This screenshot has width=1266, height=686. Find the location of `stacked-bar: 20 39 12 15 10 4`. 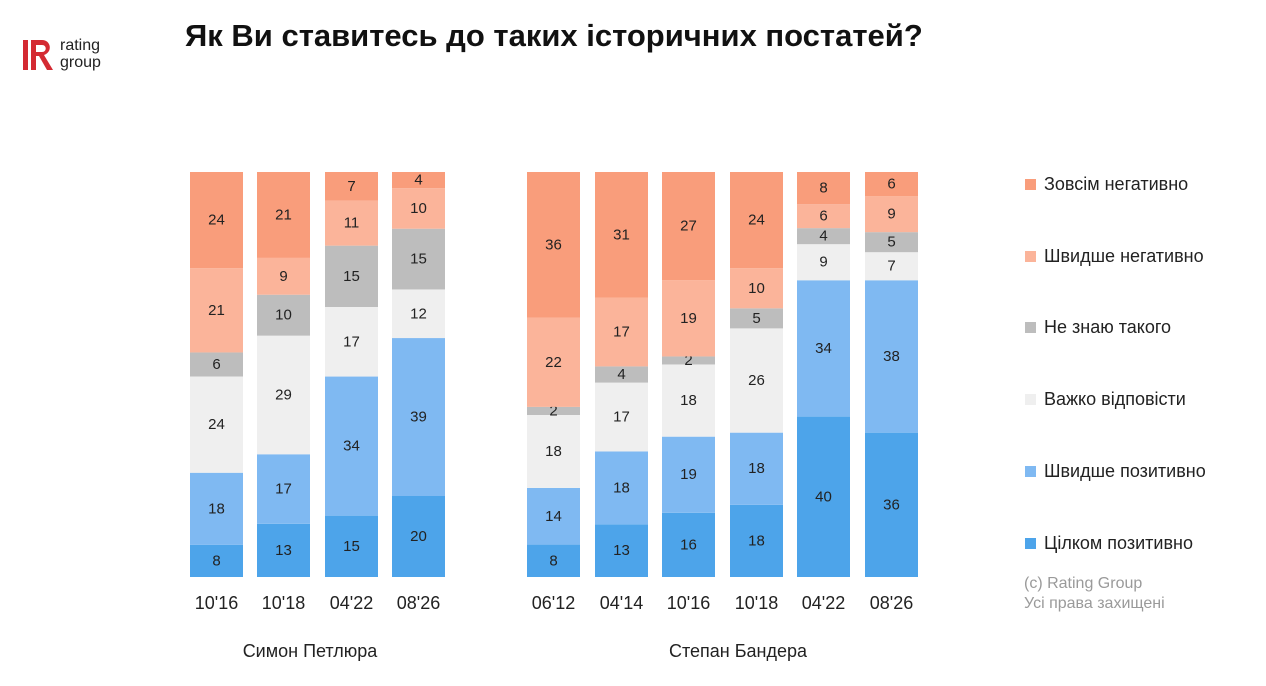

stacked-bar: 20 39 12 15 10 4 is located at coordinates (418, 374).